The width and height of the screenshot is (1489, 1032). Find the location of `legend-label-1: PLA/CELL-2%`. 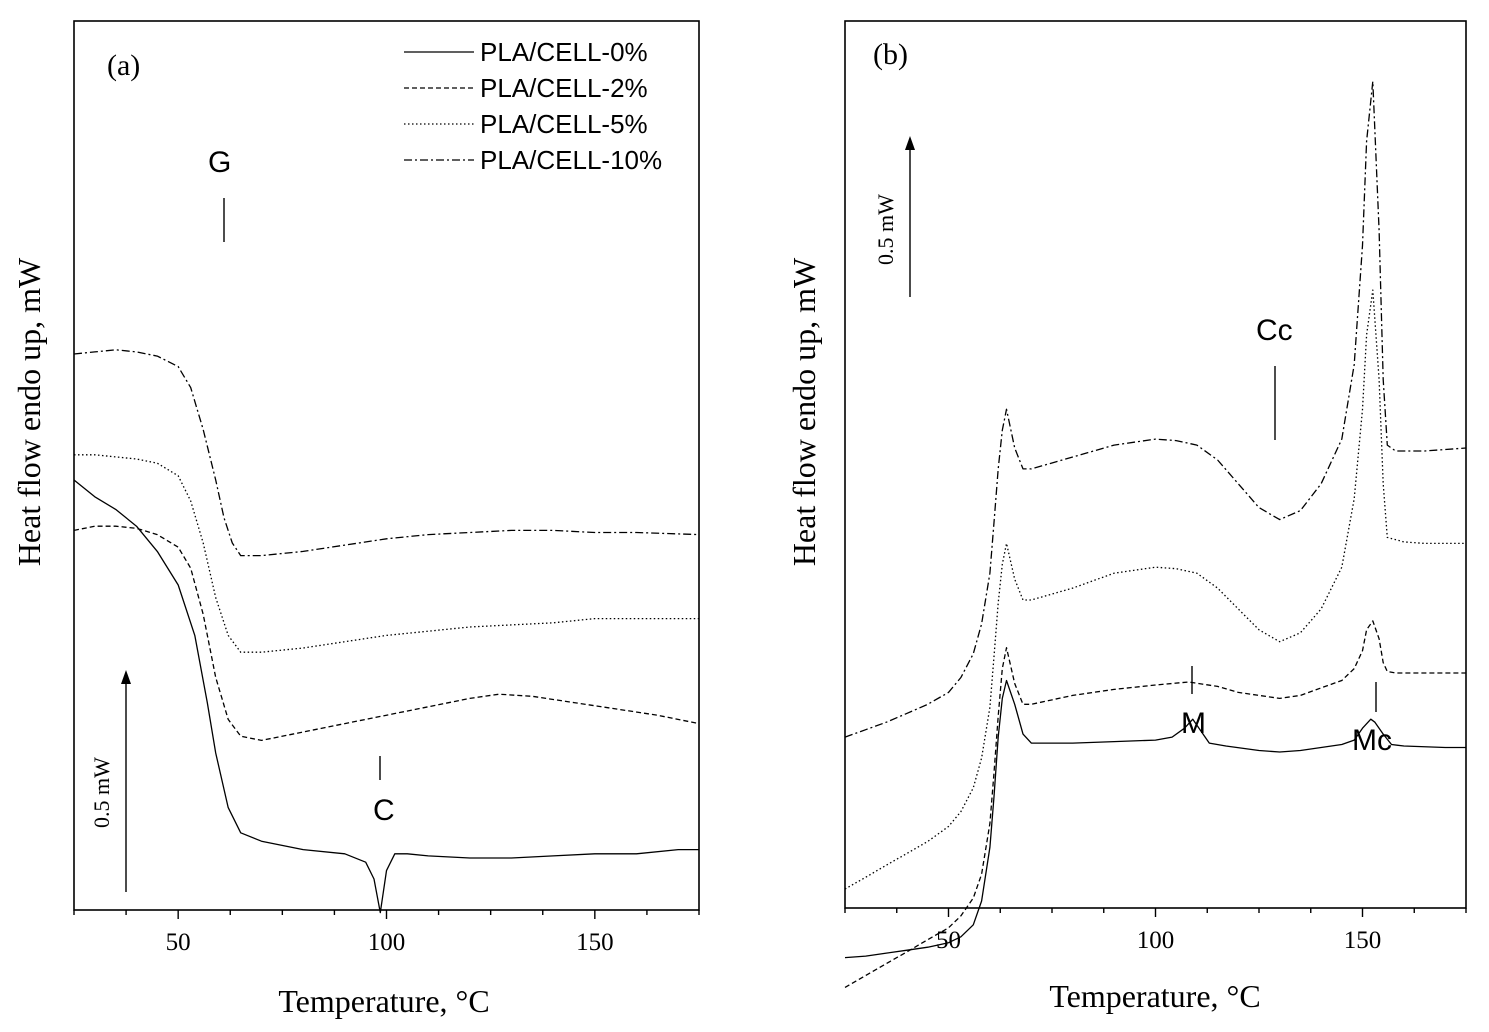

legend-label-1: PLA/CELL-2% is located at coordinates (564, 88).